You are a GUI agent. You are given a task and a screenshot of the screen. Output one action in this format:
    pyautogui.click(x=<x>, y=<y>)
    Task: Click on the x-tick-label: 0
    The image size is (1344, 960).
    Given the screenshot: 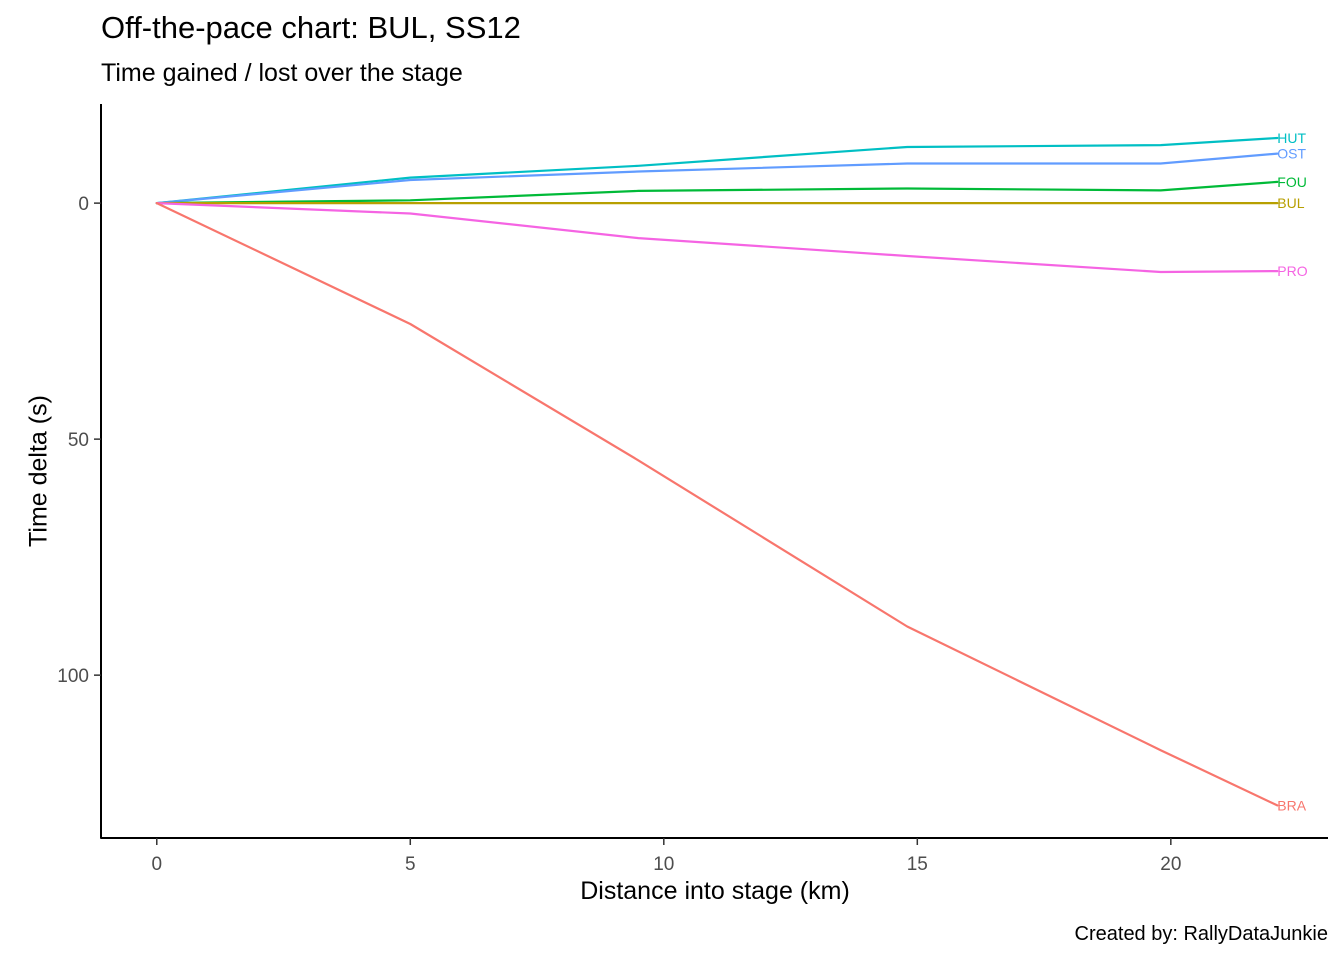 What is the action you would take?
    pyautogui.click(x=156, y=864)
    